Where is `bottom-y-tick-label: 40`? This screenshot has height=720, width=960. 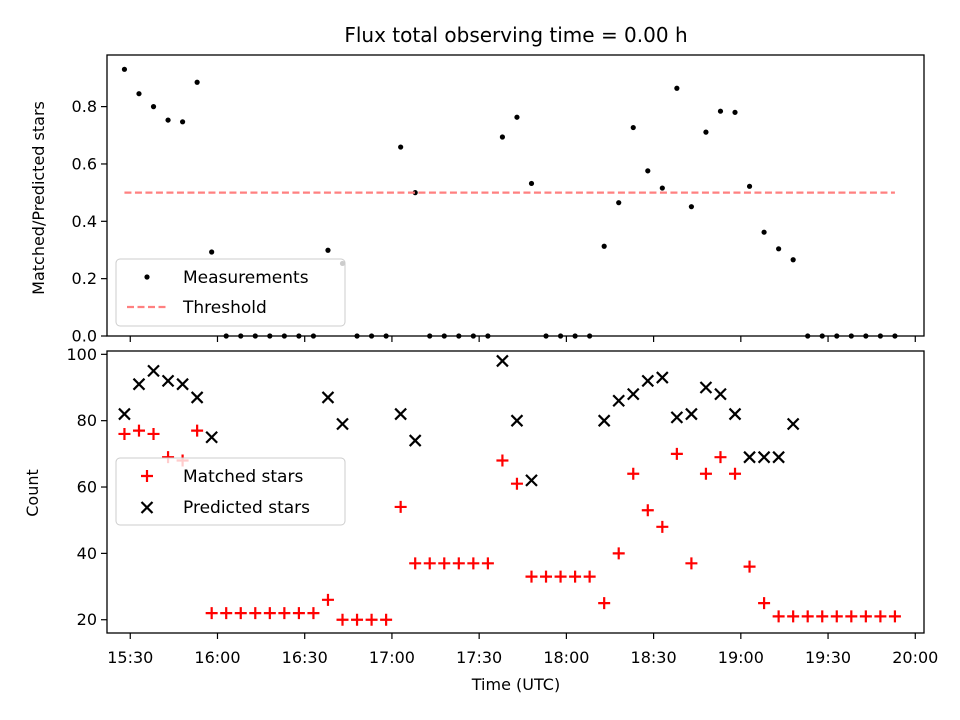 bottom-y-tick-label: 40 is located at coordinates (87, 553).